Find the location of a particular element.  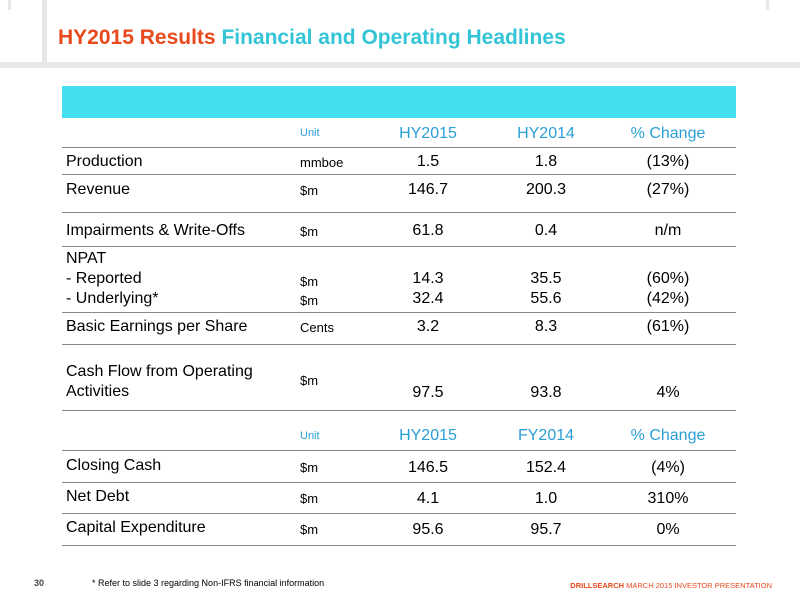

value-cell: 1.0 is located at coordinates (546, 498).